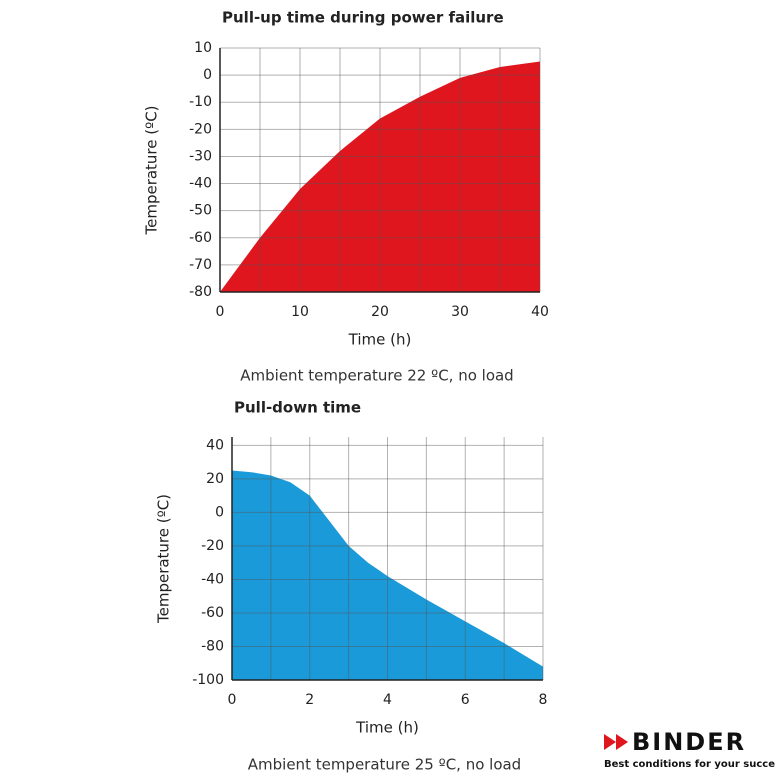 The image size is (775, 775). Describe the element at coordinates (543, 700) in the screenshot. I see `x-tick-label: 8` at that location.